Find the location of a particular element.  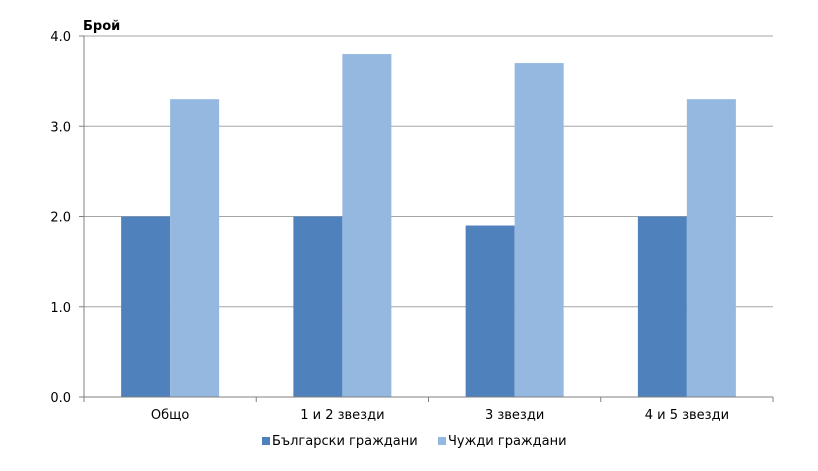

y-tick-label: 3.0 is located at coordinates (60, 127).